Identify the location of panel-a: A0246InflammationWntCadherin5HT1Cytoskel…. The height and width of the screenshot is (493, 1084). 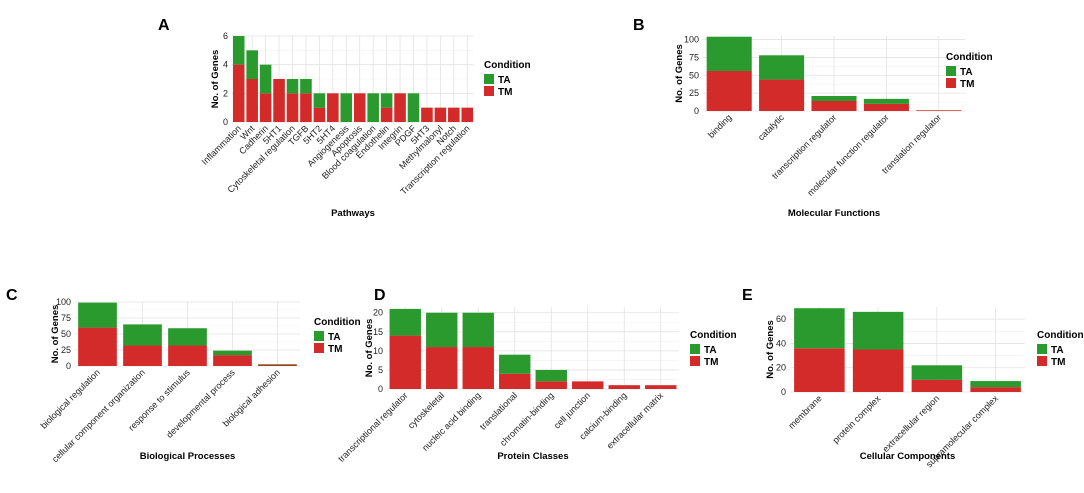
(344, 118).